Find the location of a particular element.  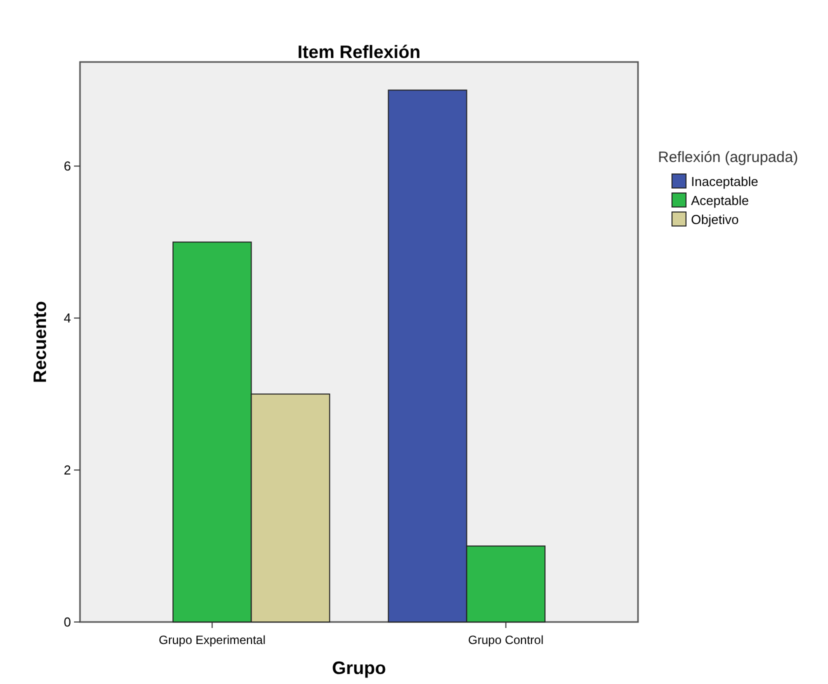

legend-label: Inaceptable is located at coordinates (724, 181).